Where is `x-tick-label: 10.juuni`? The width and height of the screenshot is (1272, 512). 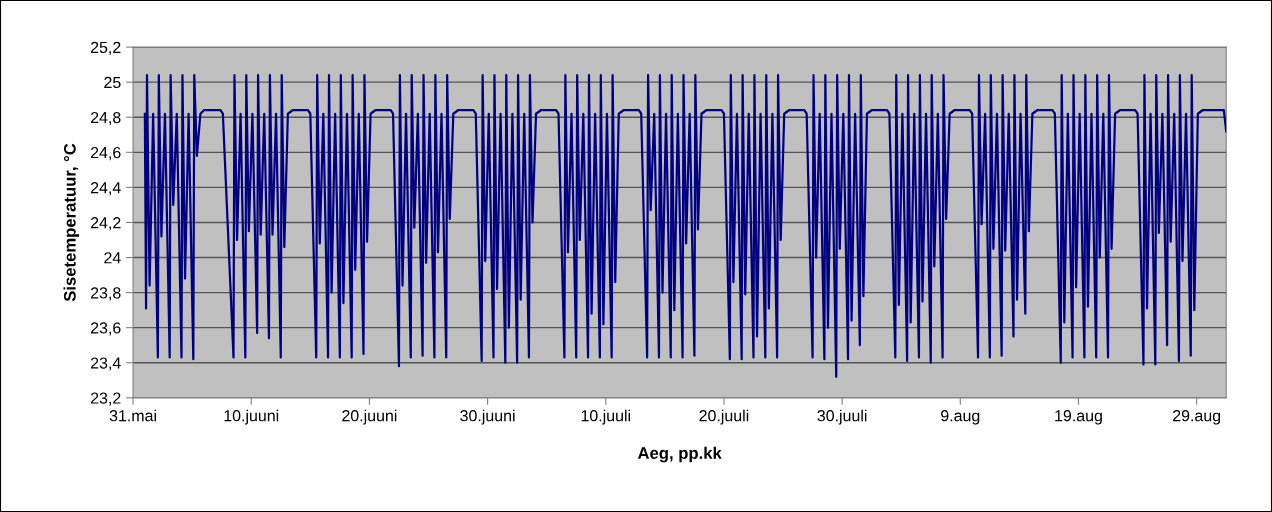 x-tick-label: 10.juuni is located at coordinates (251, 417).